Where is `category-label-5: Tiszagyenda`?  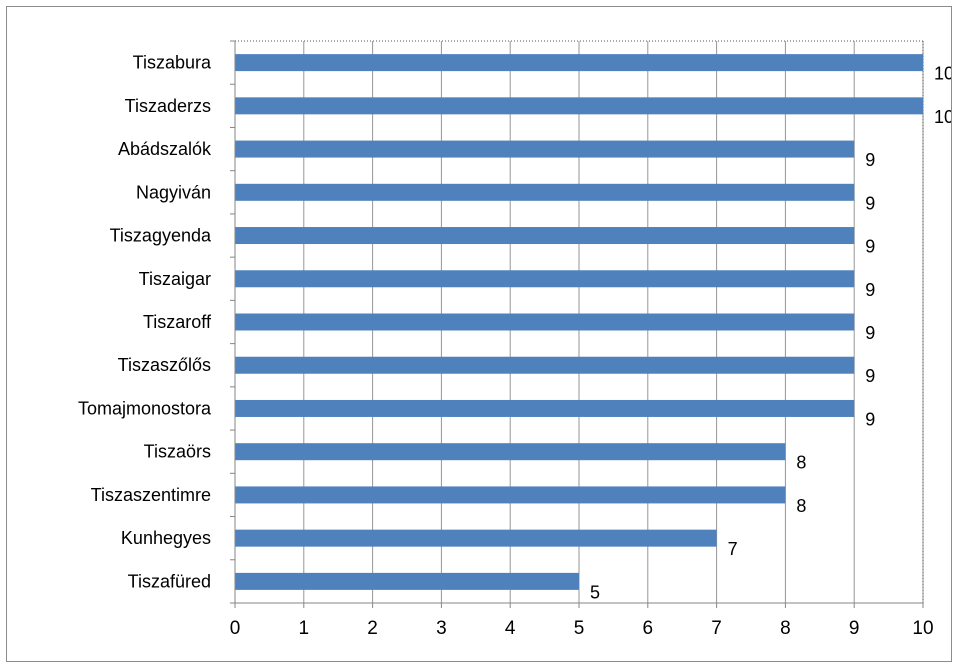
category-label-5: Tiszagyenda is located at coordinates (161, 236).